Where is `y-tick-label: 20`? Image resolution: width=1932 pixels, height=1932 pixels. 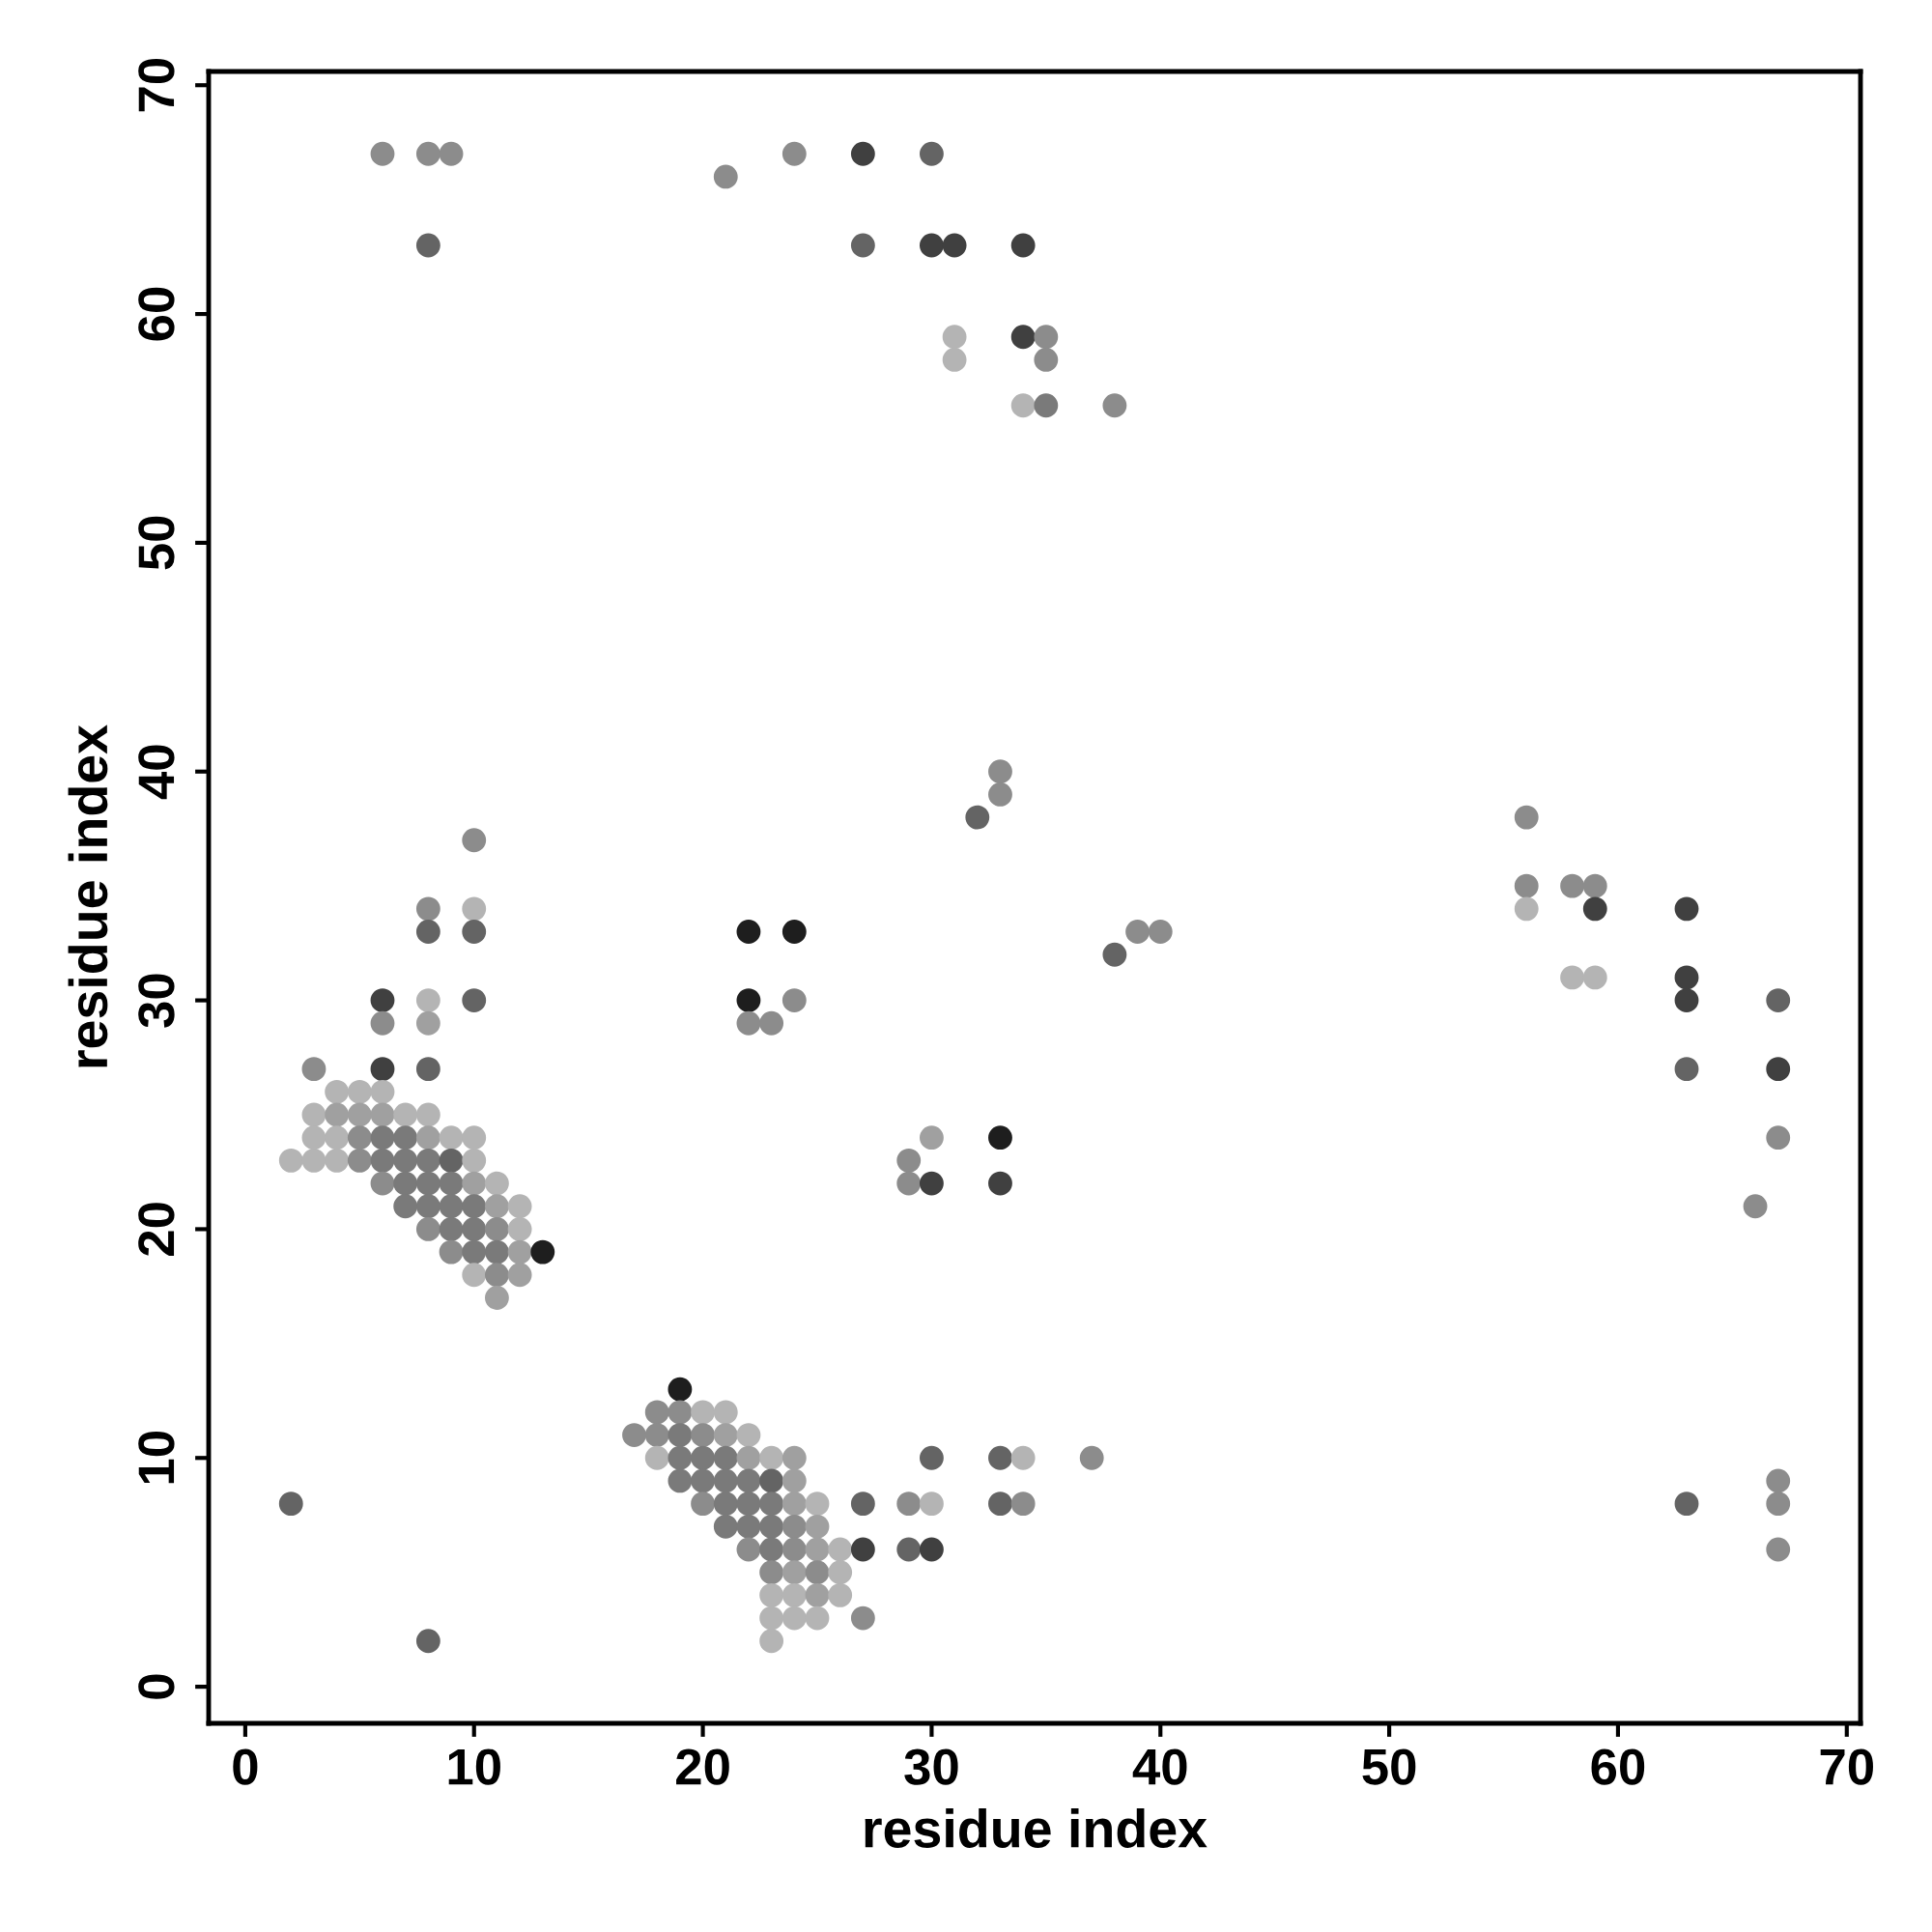
y-tick-label: 20 is located at coordinates (156, 1229).